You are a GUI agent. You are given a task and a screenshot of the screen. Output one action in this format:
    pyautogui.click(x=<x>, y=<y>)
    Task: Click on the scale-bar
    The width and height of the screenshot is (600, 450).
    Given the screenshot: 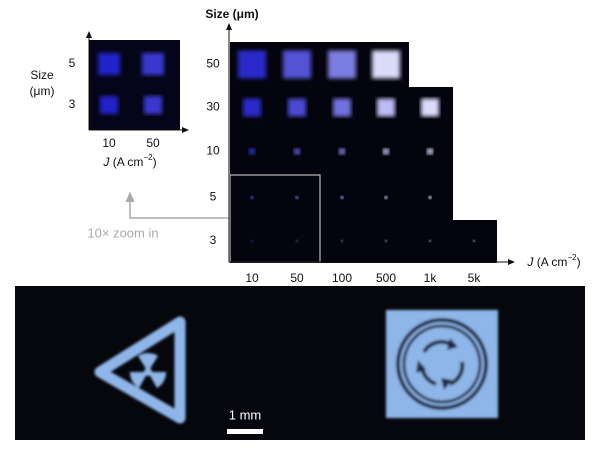 What is the action you would take?
    pyautogui.click(x=245, y=431)
    